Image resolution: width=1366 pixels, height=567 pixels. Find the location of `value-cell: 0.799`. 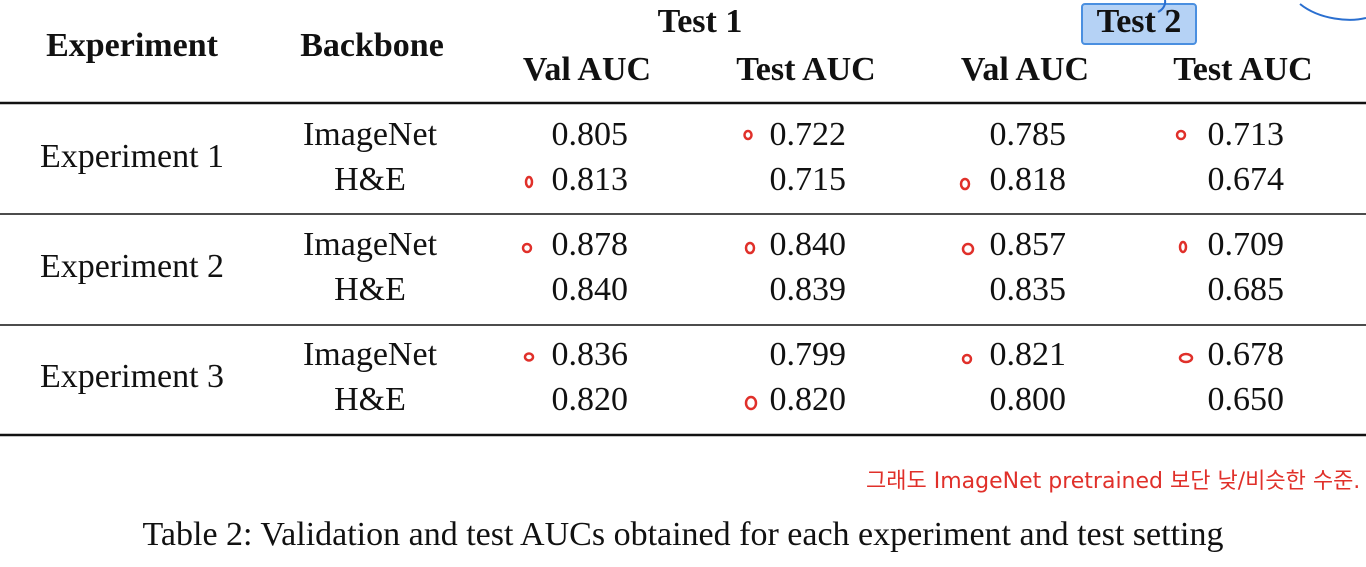

value-cell: 0.799 is located at coordinates (808, 354).